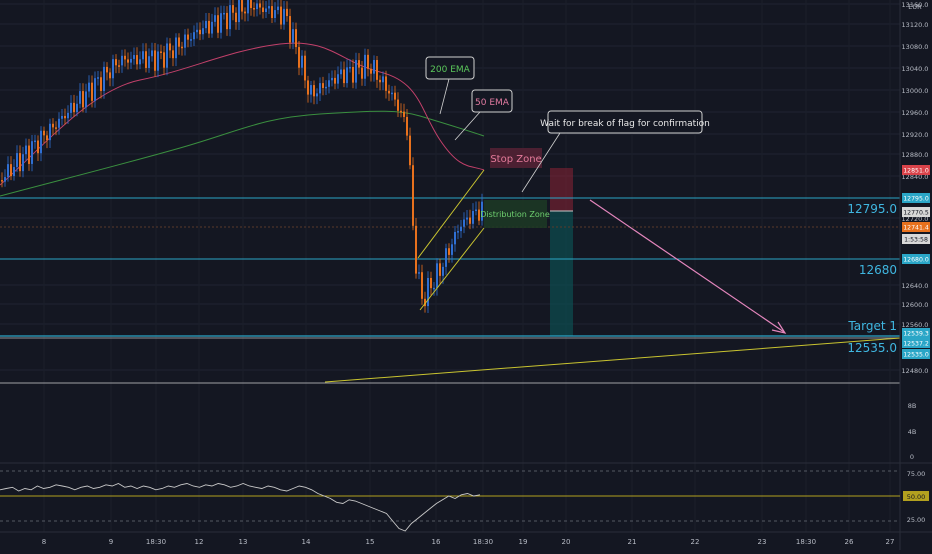 The height and width of the screenshot is (554, 932). Describe the element at coordinates (916, 344) in the screenshot. I see `price-tag-label: 12537.2` at that location.